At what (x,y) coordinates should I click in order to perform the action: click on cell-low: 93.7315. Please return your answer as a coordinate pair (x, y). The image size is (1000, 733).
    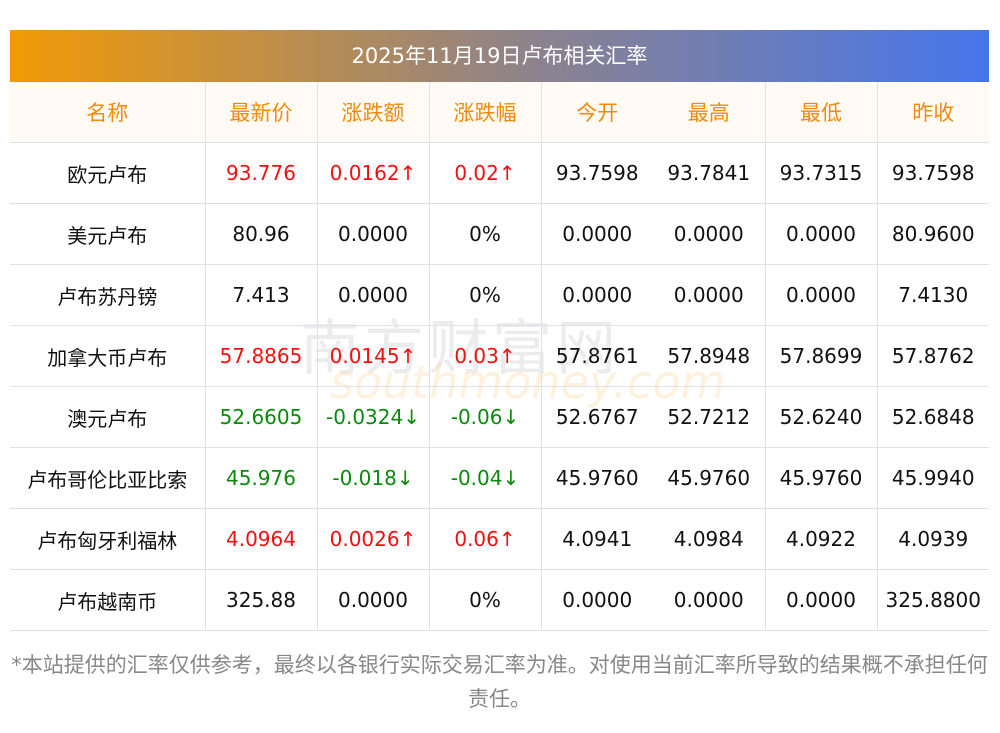
    Looking at the image, I should click on (820, 173).